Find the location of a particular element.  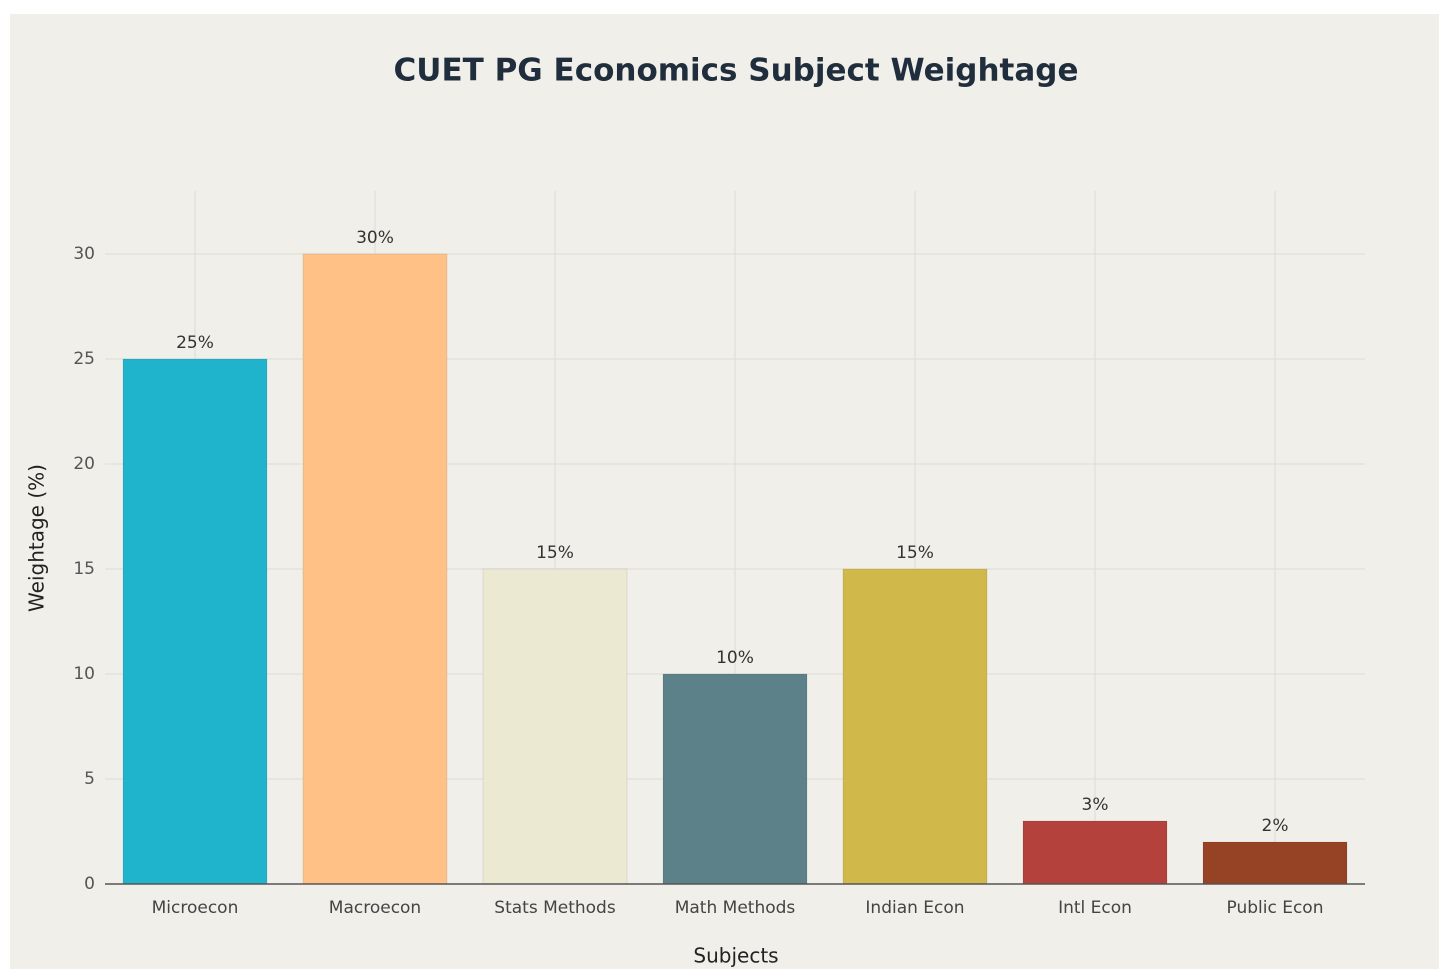

y-tick-label: 10 is located at coordinates (84, 674).